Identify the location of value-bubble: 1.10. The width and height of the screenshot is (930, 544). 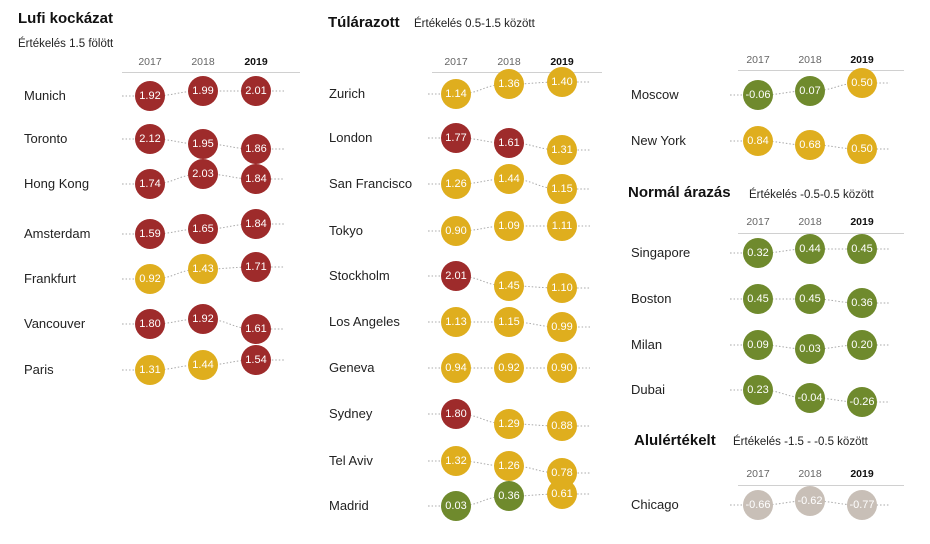
(562, 288).